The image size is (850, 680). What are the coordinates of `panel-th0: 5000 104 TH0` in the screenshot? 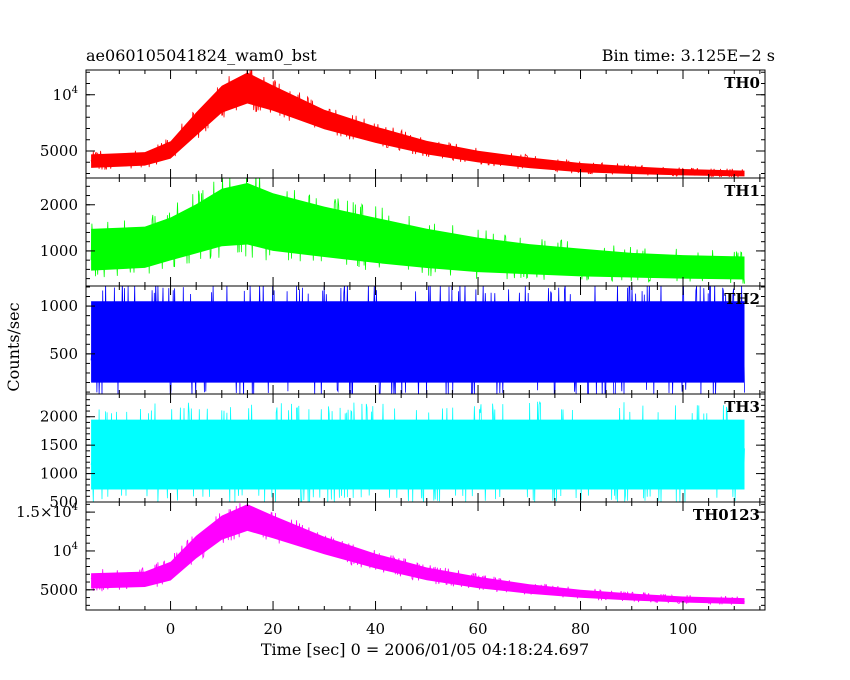 It's located at (403, 124).